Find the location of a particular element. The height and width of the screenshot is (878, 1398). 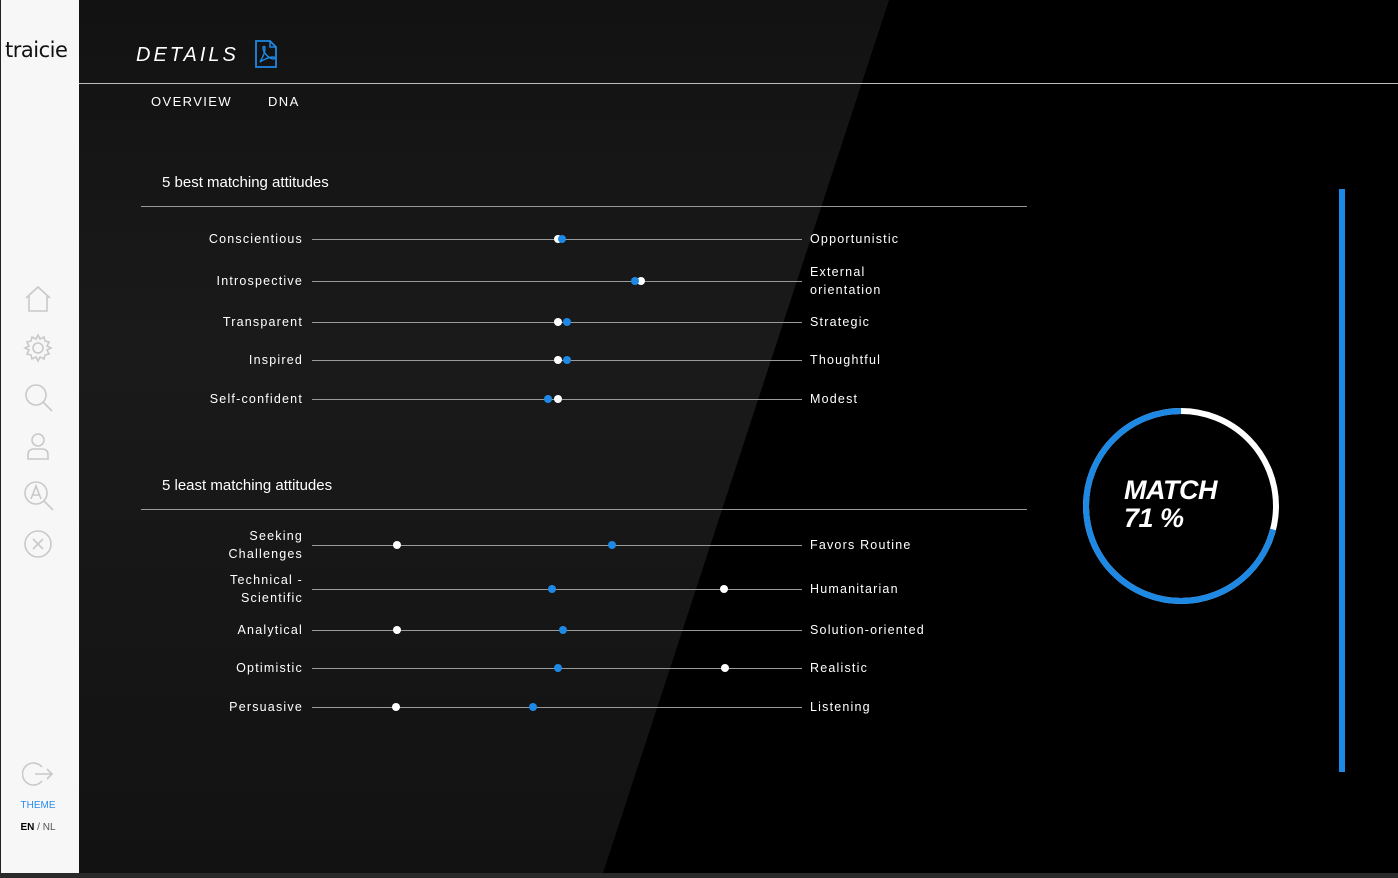

match-value: 71 % is located at coordinates (1154, 518).